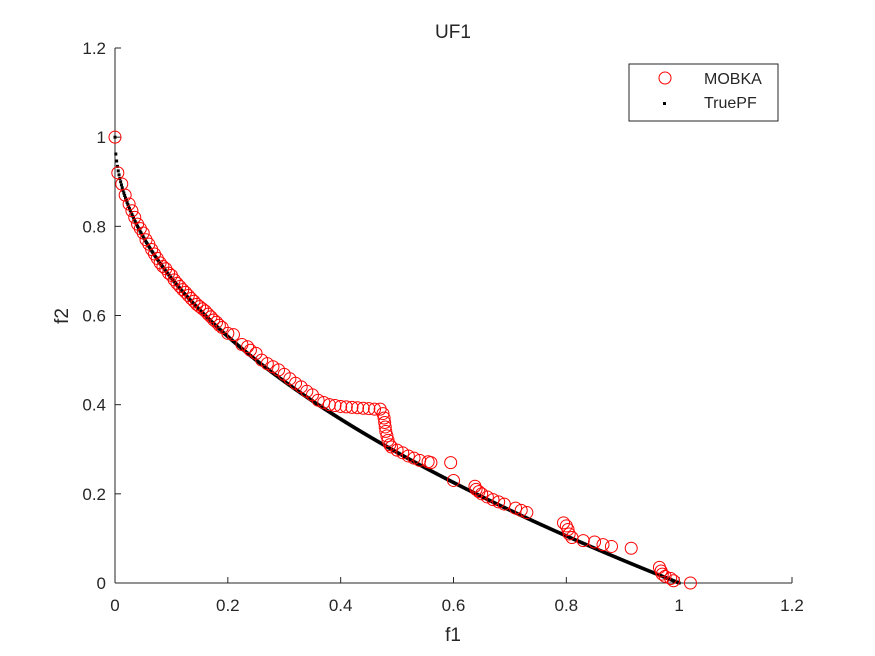 This screenshot has width=875, height=656. Describe the element at coordinates (94, 48) in the screenshot. I see `y-tick-label: 1.2` at that location.